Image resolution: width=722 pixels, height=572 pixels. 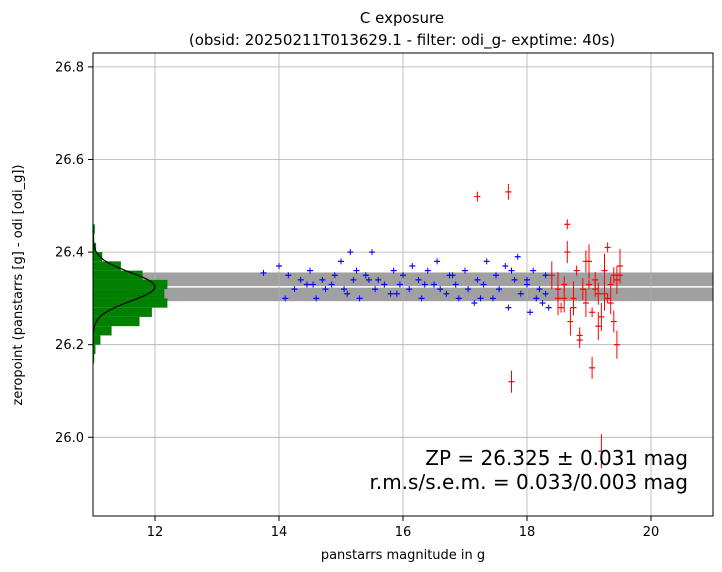 I want to click on x-axis-label: panstarrs magnitude in g, so click(x=403, y=555).